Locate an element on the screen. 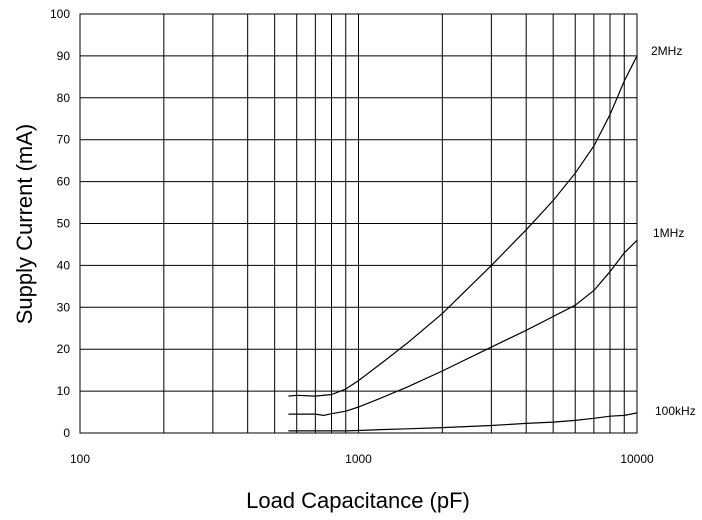  y-tick-label: 70 is located at coordinates (64, 140).